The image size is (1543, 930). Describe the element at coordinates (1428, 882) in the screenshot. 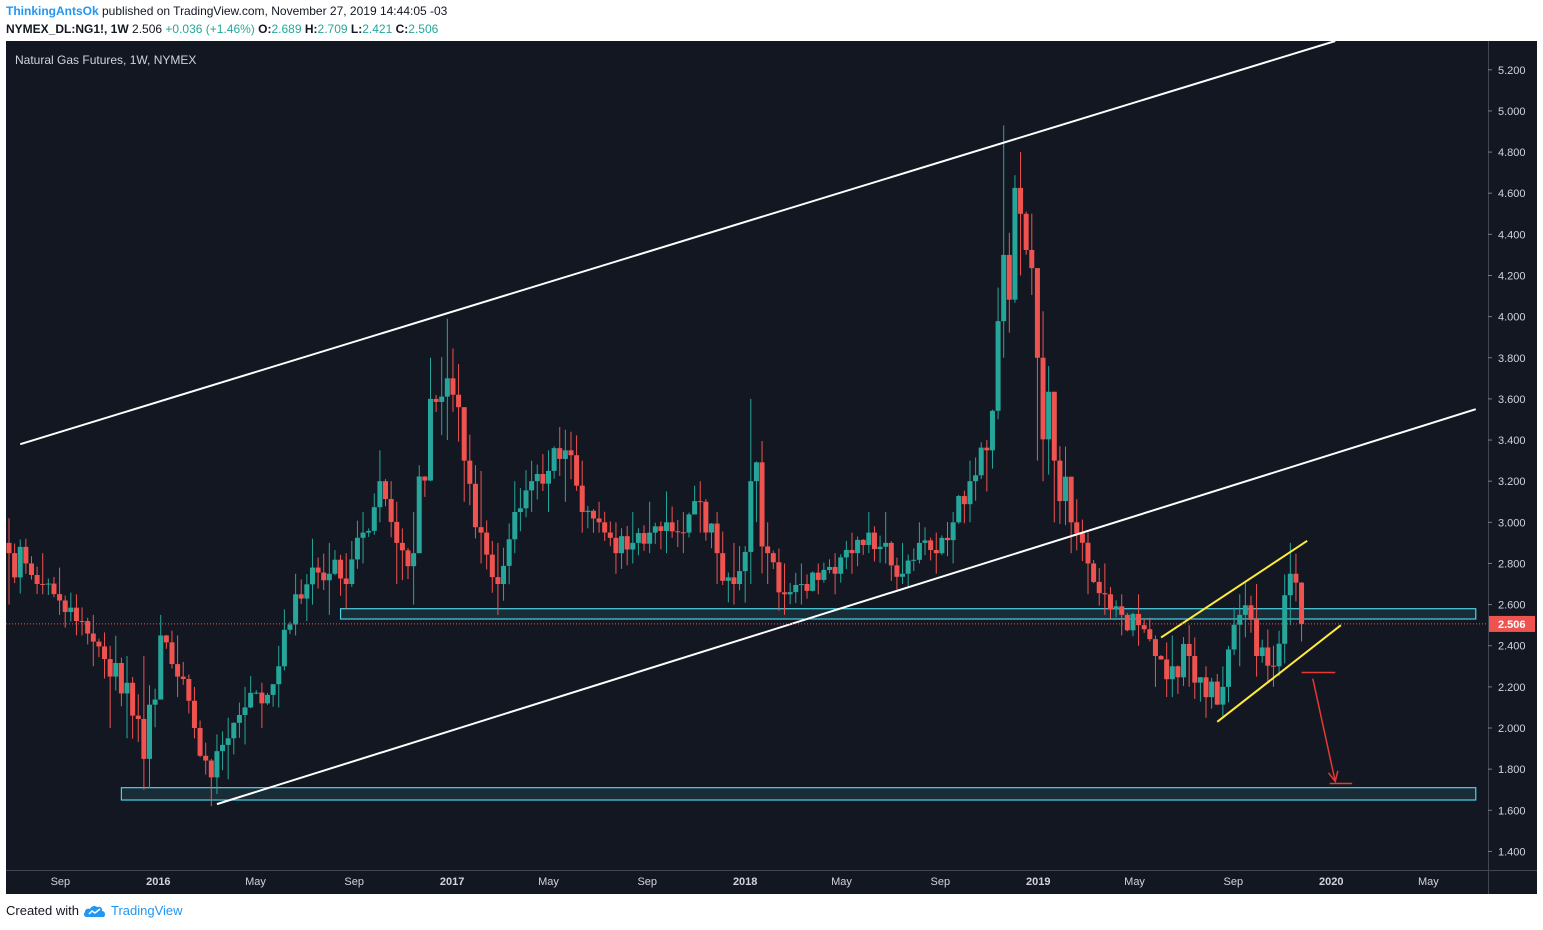

I see `x-tick-label: May` at that location.